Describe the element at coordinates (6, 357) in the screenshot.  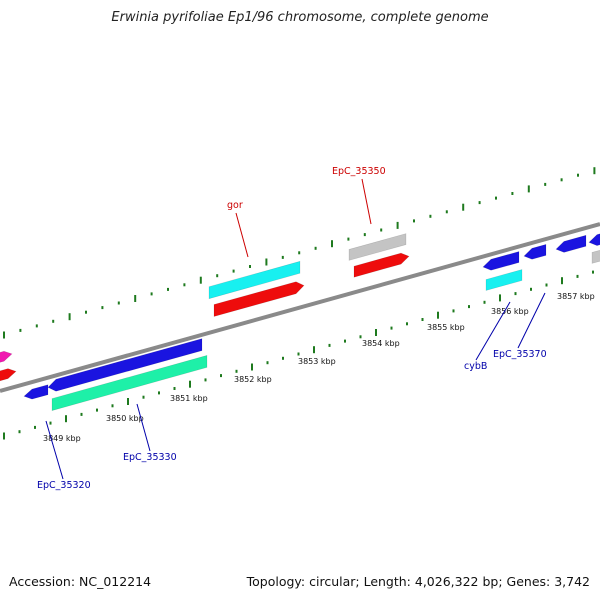
I see `gene-left-magenta` at that location.